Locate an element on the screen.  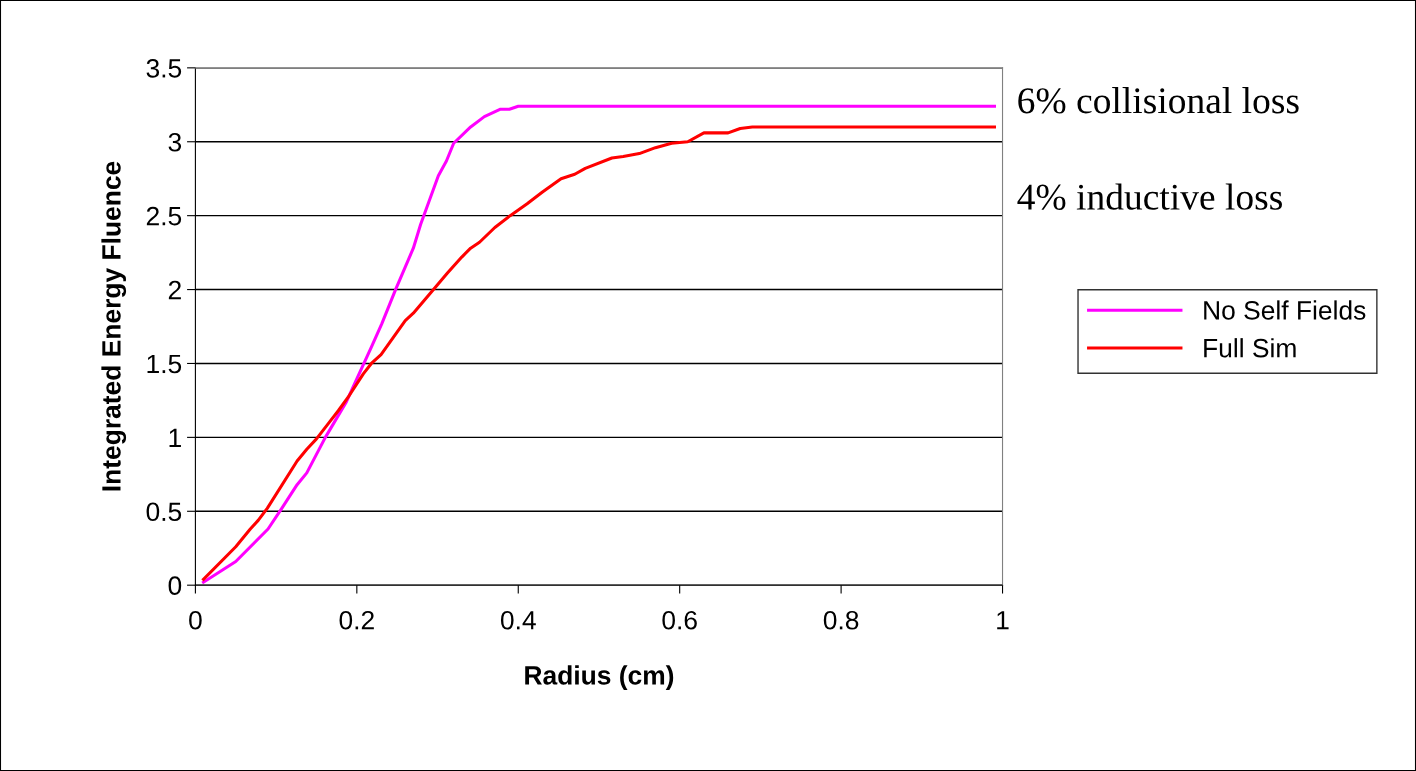
y-tick-label: 2 is located at coordinates (174, 290).